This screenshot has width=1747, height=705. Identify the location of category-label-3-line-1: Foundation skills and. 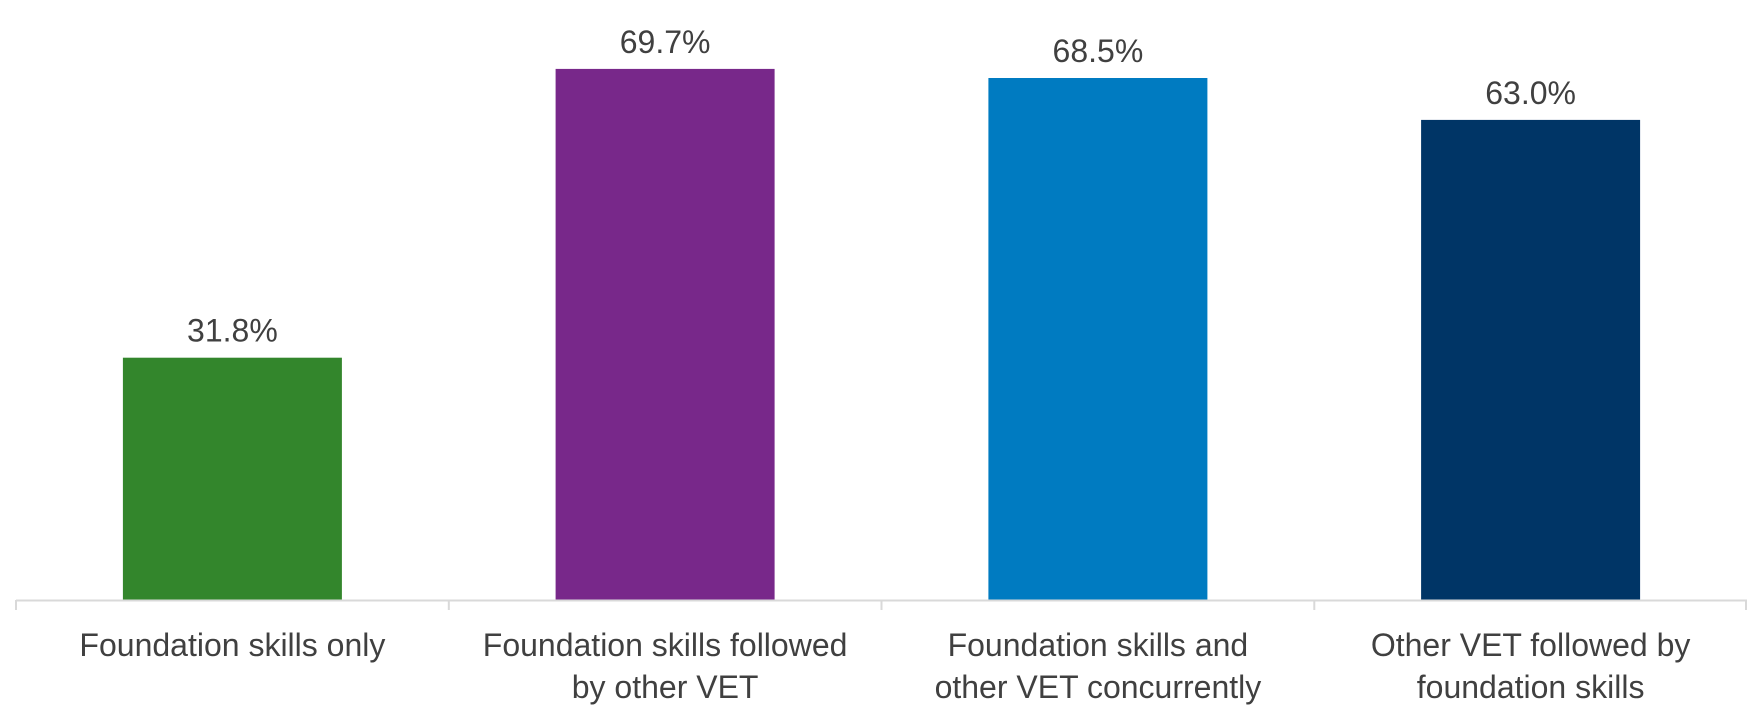
(1098, 645).